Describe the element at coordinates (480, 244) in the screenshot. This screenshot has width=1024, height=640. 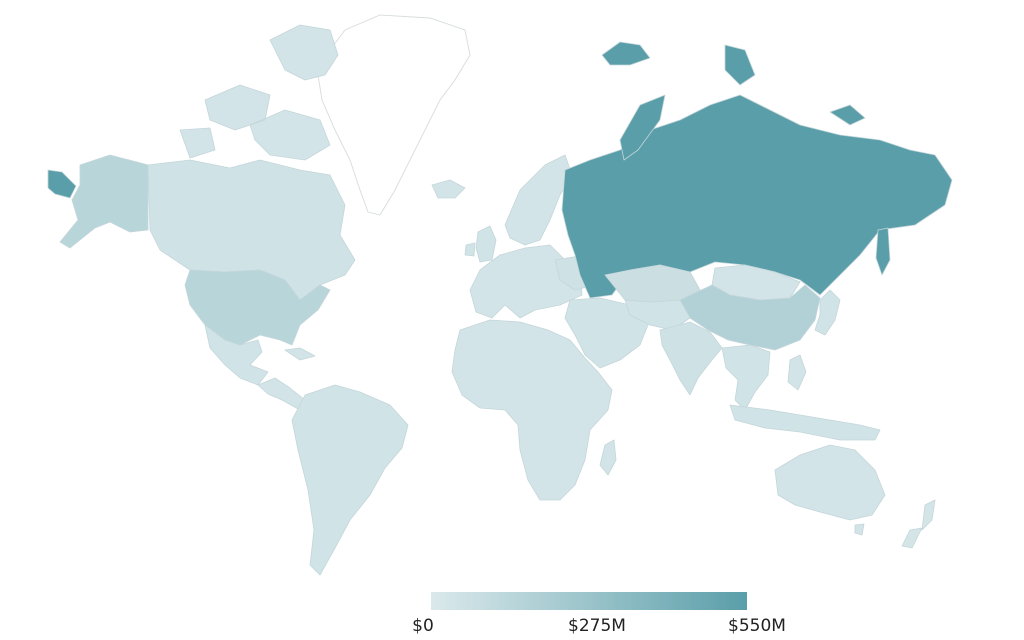
I see `region-uk` at that location.